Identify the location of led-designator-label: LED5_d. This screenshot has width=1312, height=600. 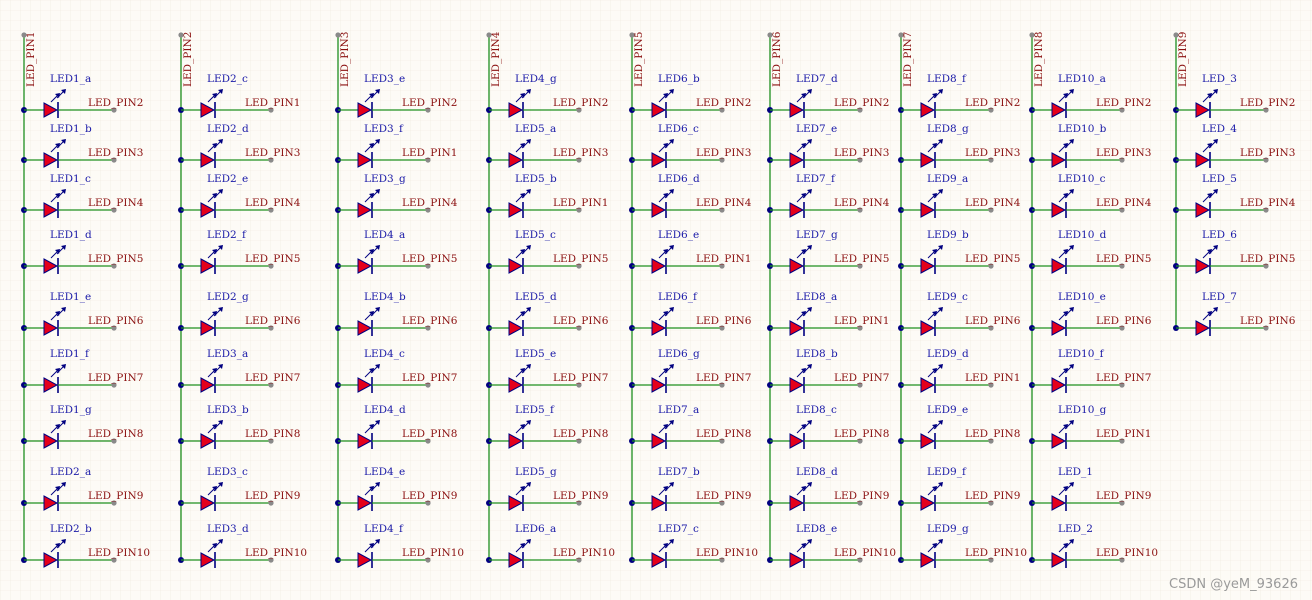
(536, 297).